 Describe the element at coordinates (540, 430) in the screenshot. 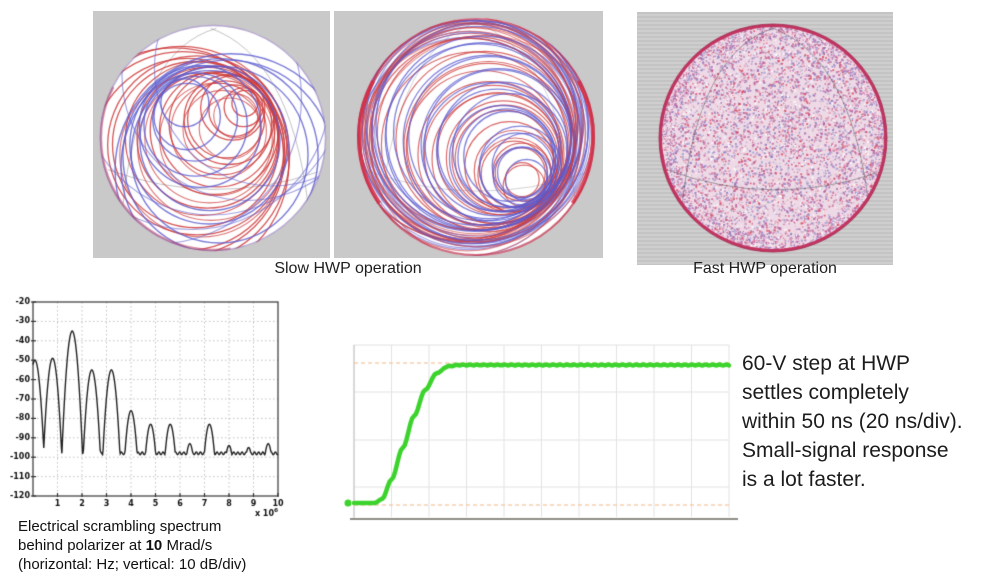

I see `oscilloscope-step-response-chart` at that location.